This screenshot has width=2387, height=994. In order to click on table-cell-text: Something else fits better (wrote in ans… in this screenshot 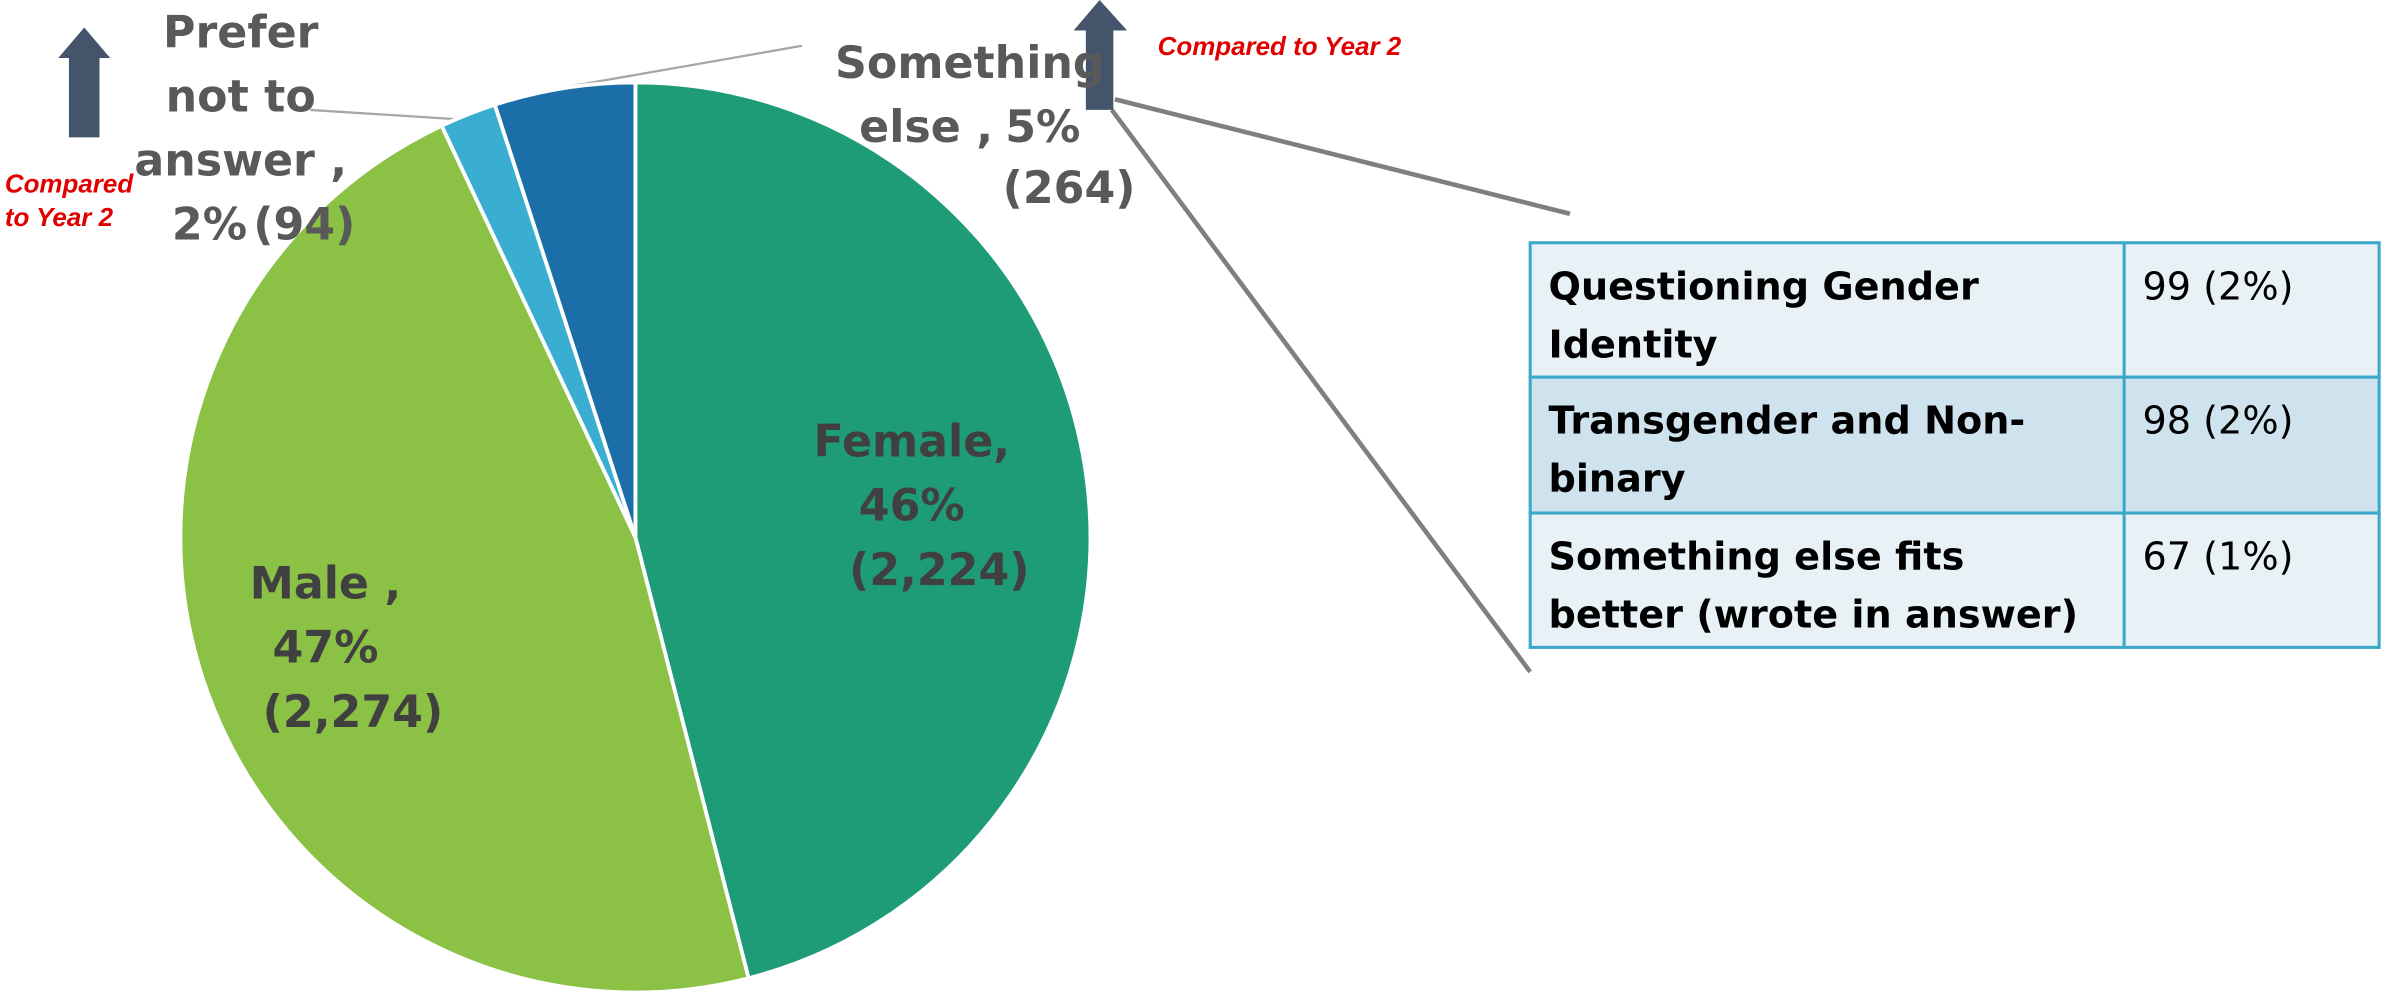, I will do `click(1813, 585)`.